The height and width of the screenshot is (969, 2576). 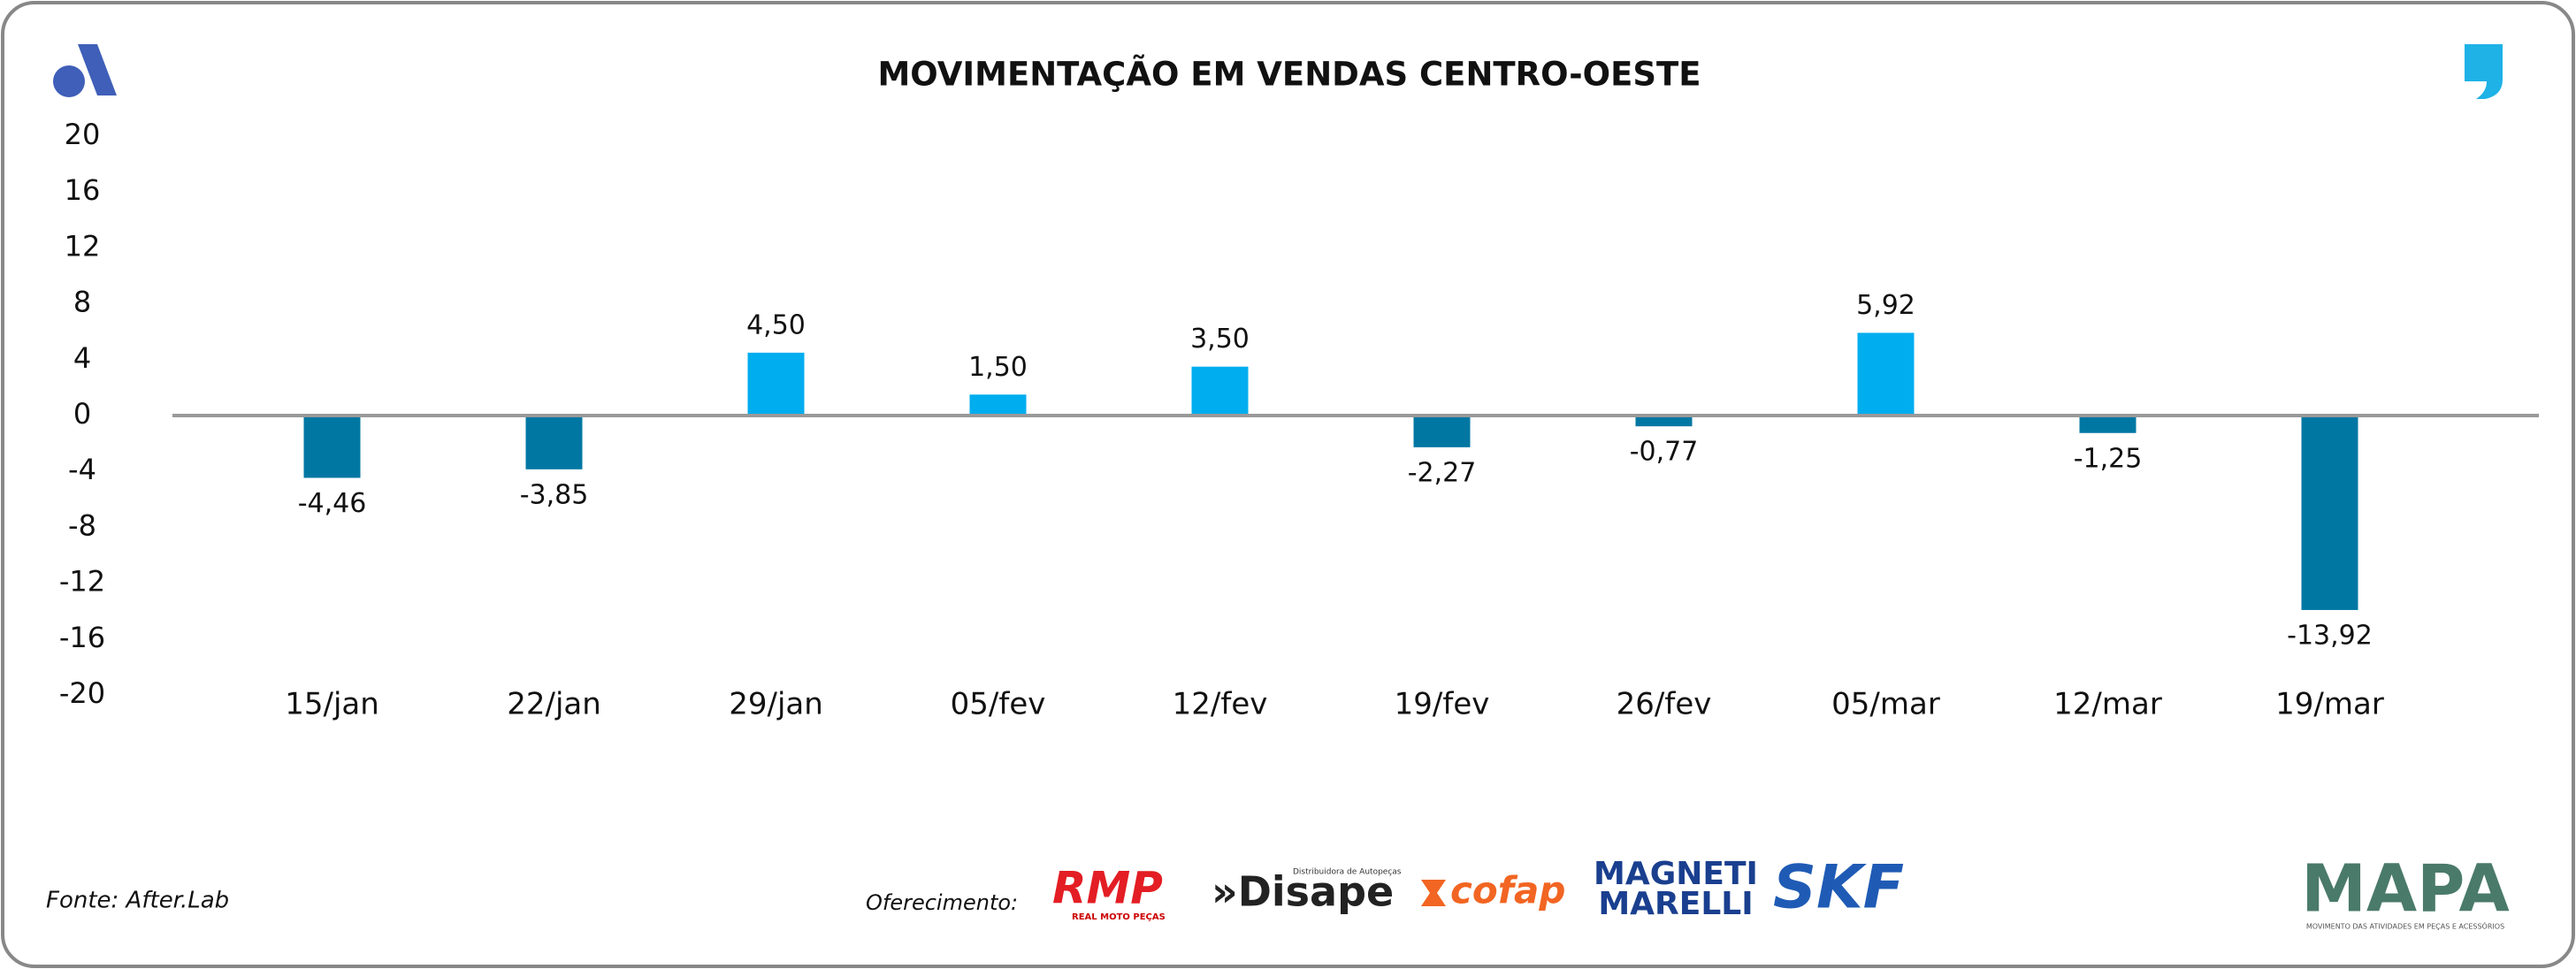 I want to click on x-tick-label: 26/fev, so click(x=1665, y=704).